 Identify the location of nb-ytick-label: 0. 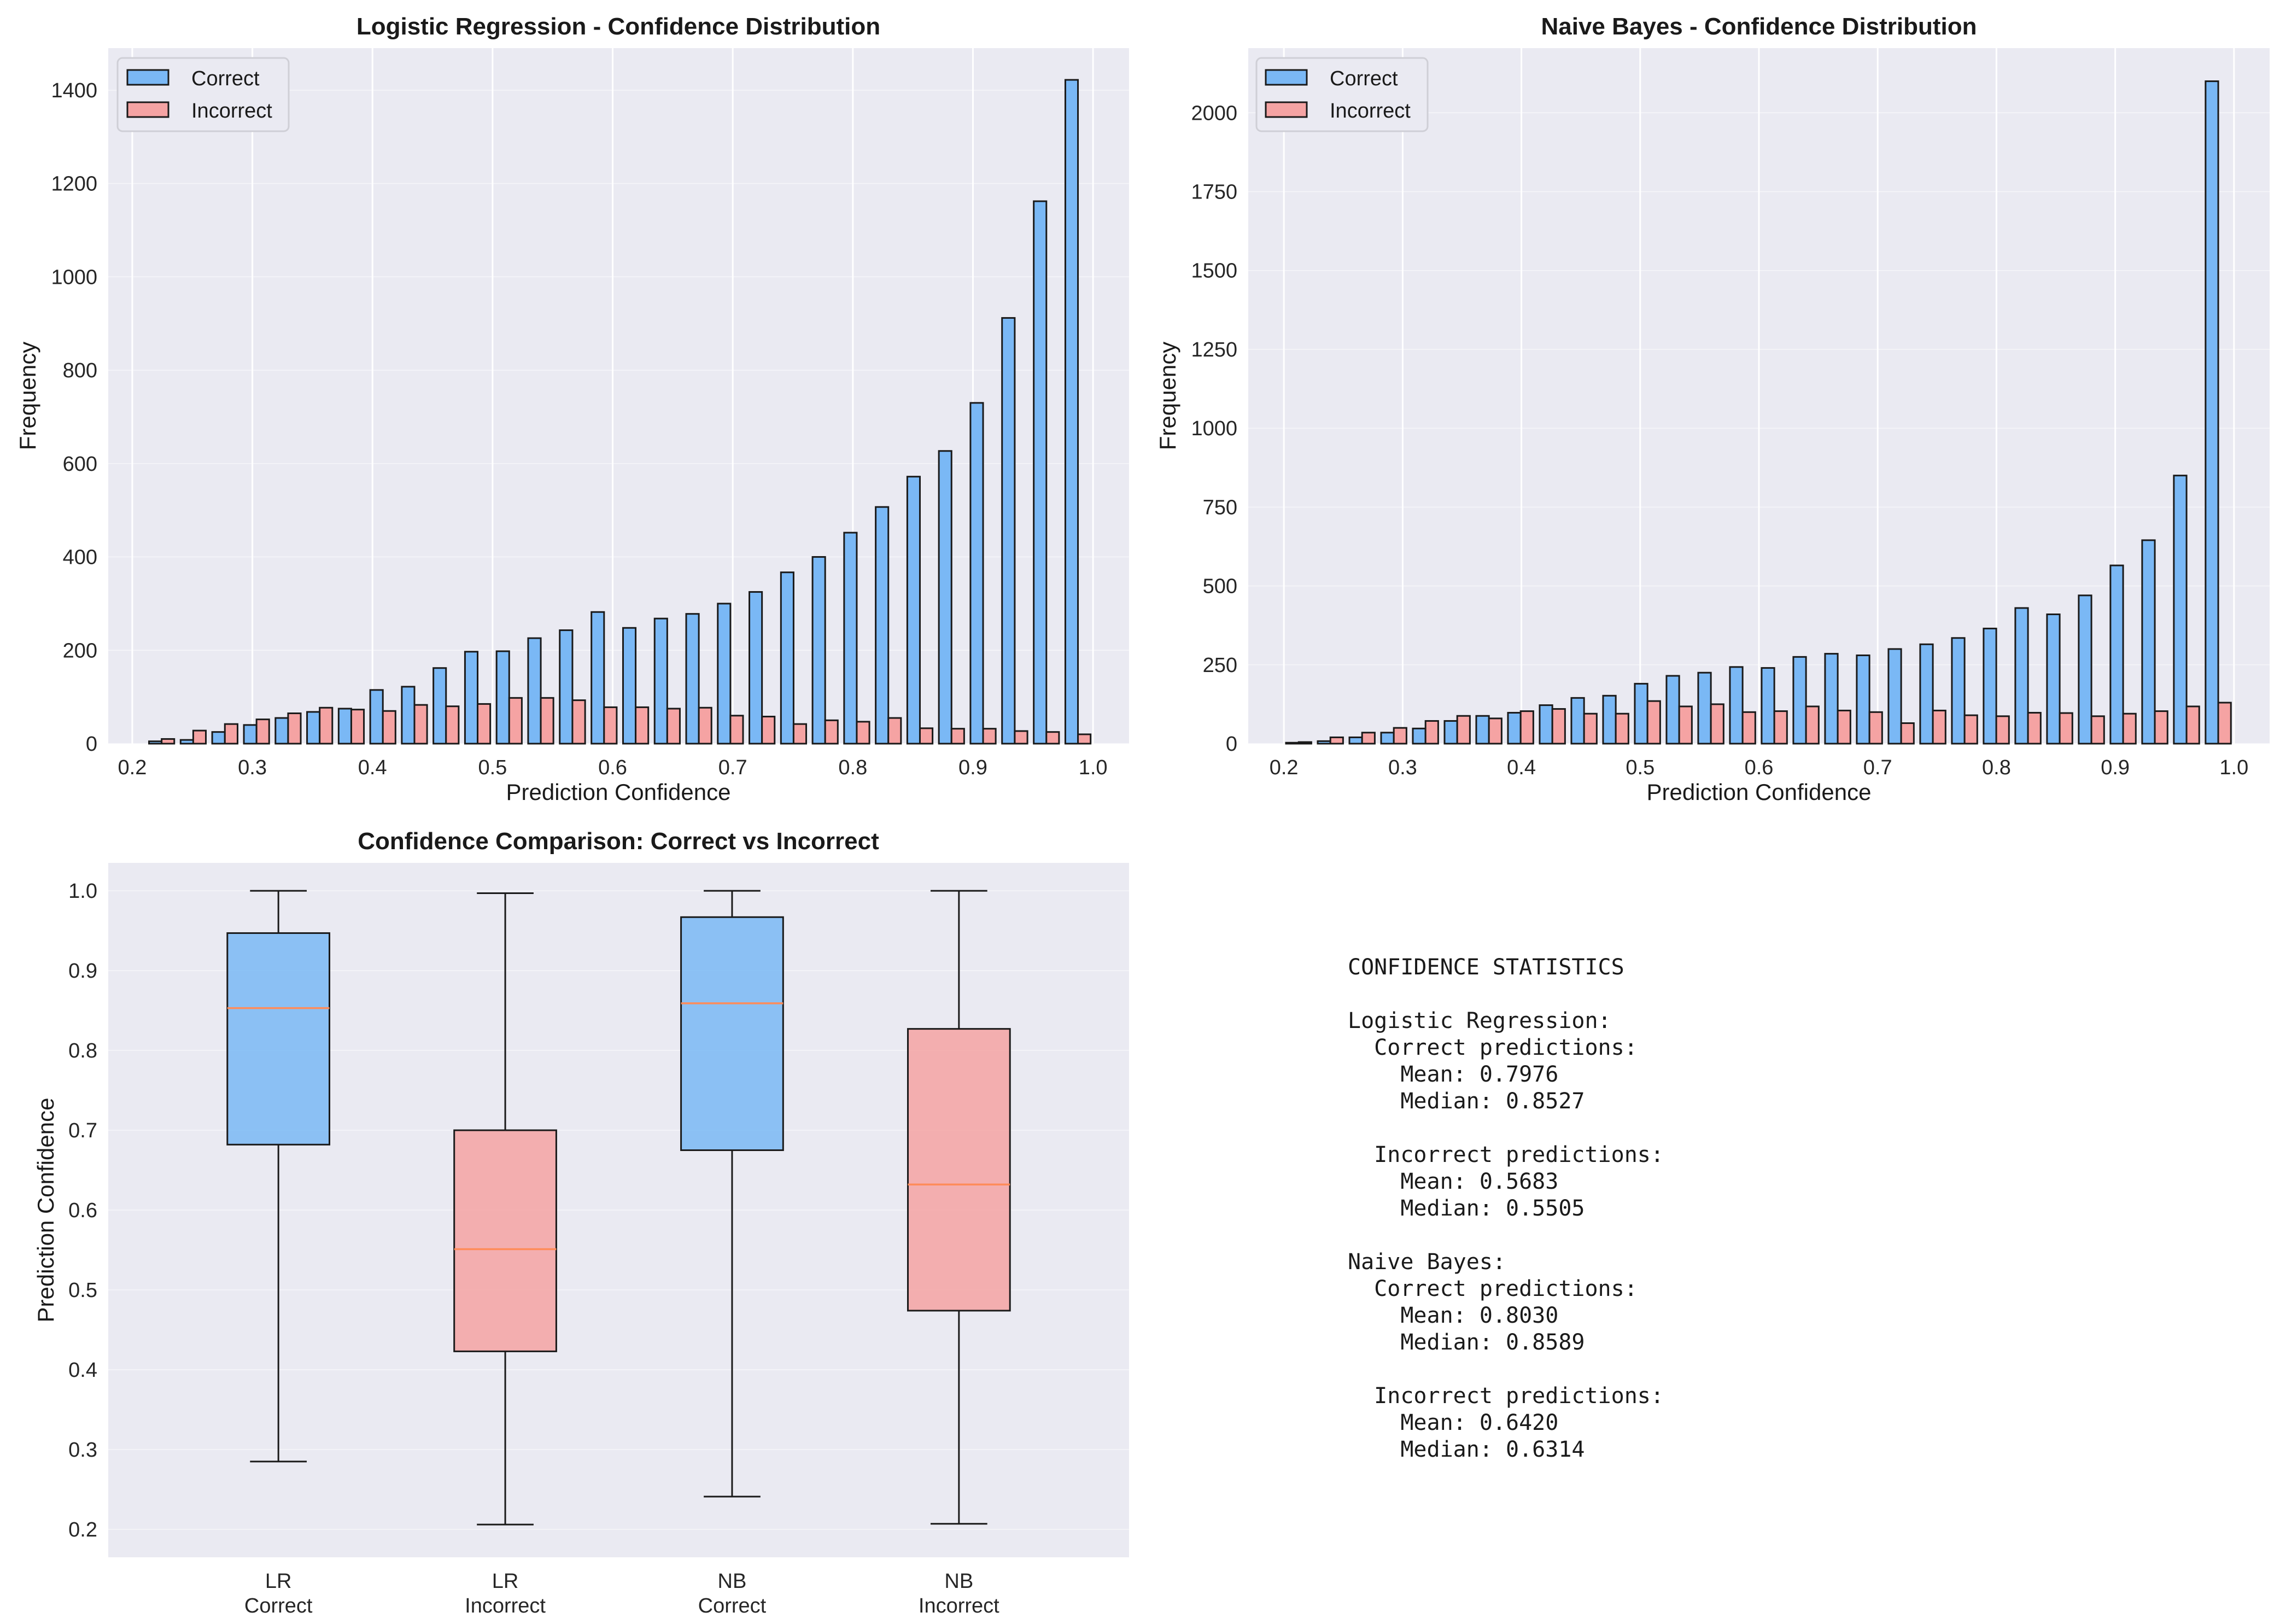
(1231, 744).